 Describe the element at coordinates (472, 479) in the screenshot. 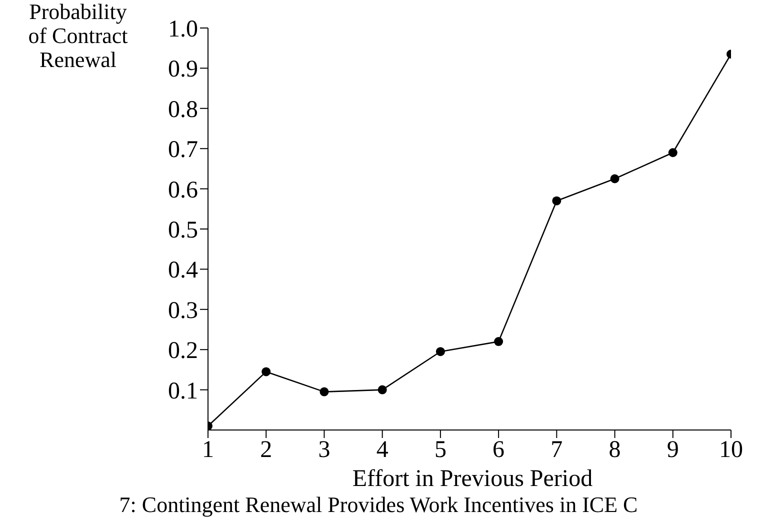

I see `x-axis-title: Effort in Previous Period` at that location.